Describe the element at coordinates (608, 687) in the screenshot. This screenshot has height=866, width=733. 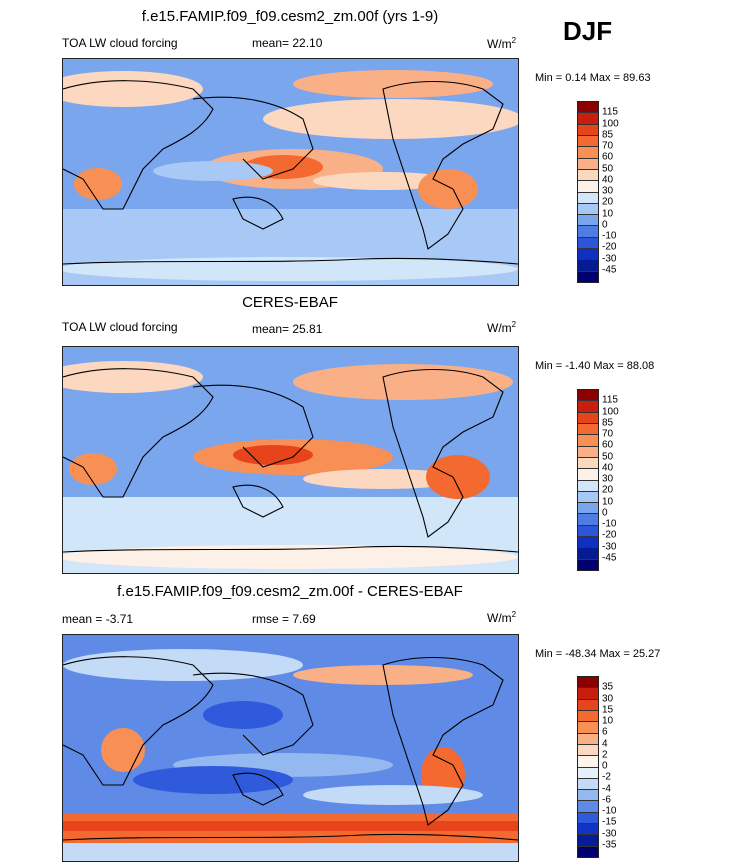
I see `colorbar-level-label: 35` at that location.